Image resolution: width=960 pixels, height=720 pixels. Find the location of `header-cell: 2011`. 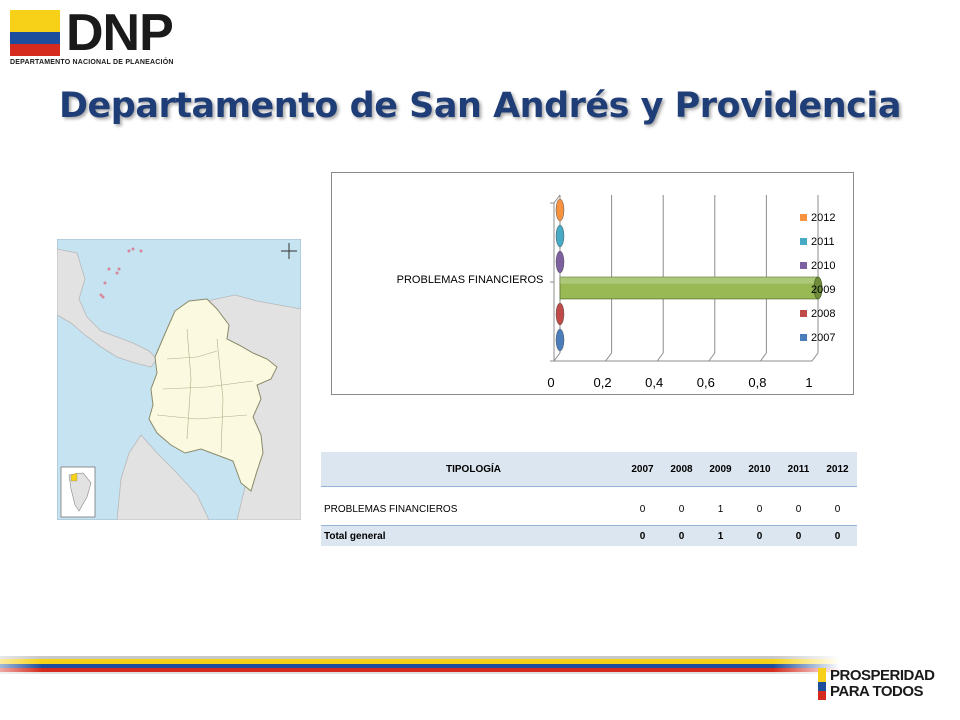

header-cell: 2011 is located at coordinates (798, 469).